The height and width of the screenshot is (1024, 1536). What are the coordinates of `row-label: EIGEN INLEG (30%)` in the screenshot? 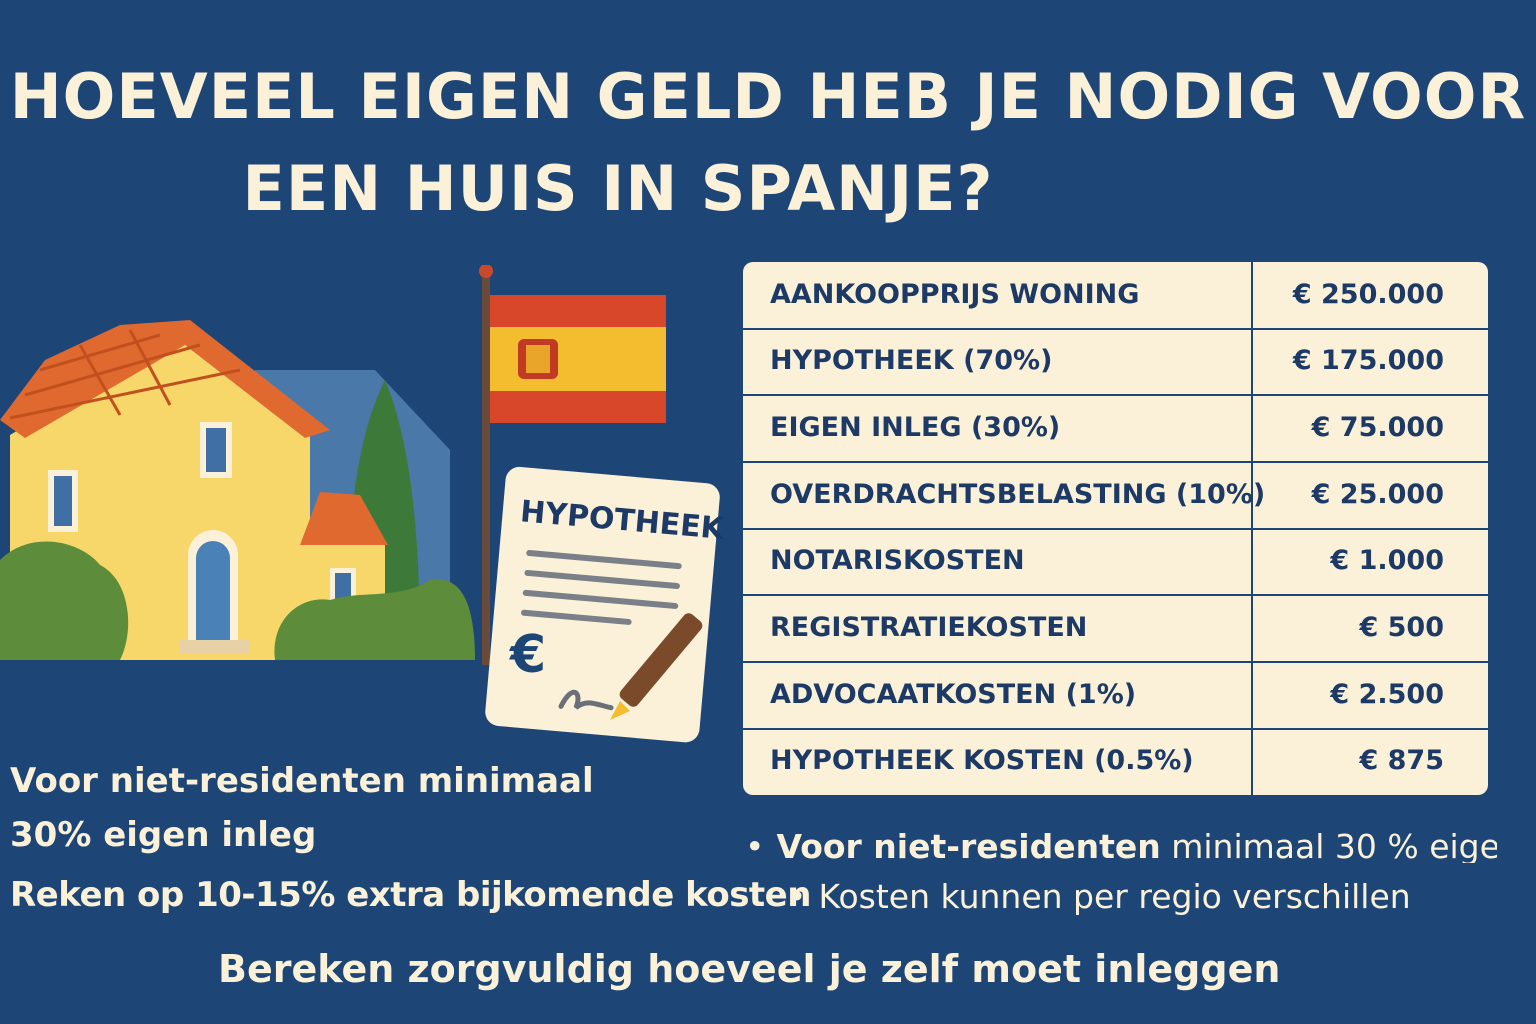 It's located at (915, 427).